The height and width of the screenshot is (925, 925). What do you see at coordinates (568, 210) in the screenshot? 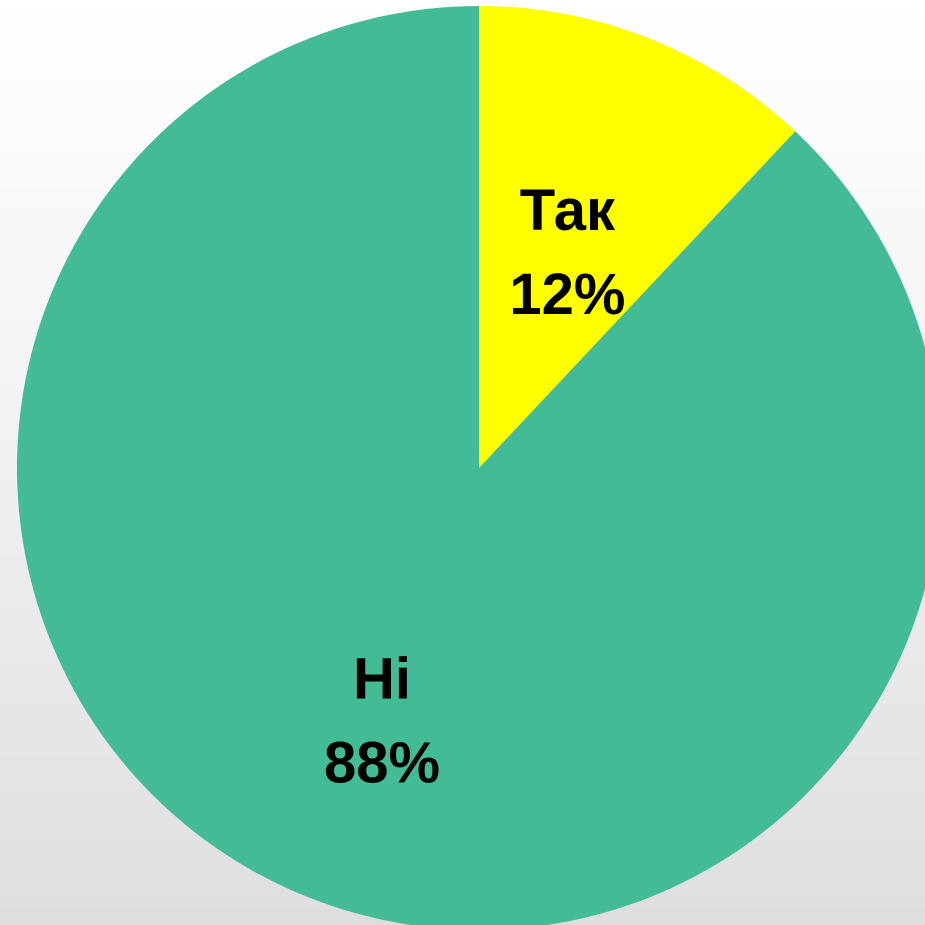
I see `pie-slice-label: Так` at bounding box center [568, 210].